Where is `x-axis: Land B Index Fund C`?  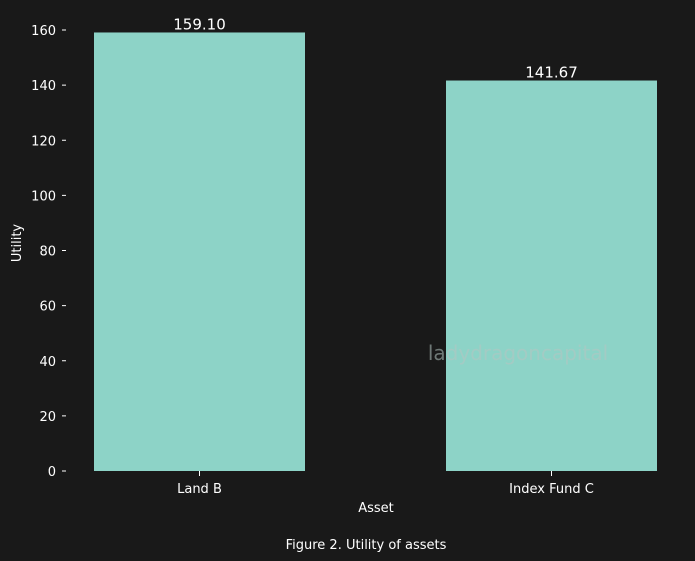 x-axis: Land B Index Fund C is located at coordinates (385, 484).